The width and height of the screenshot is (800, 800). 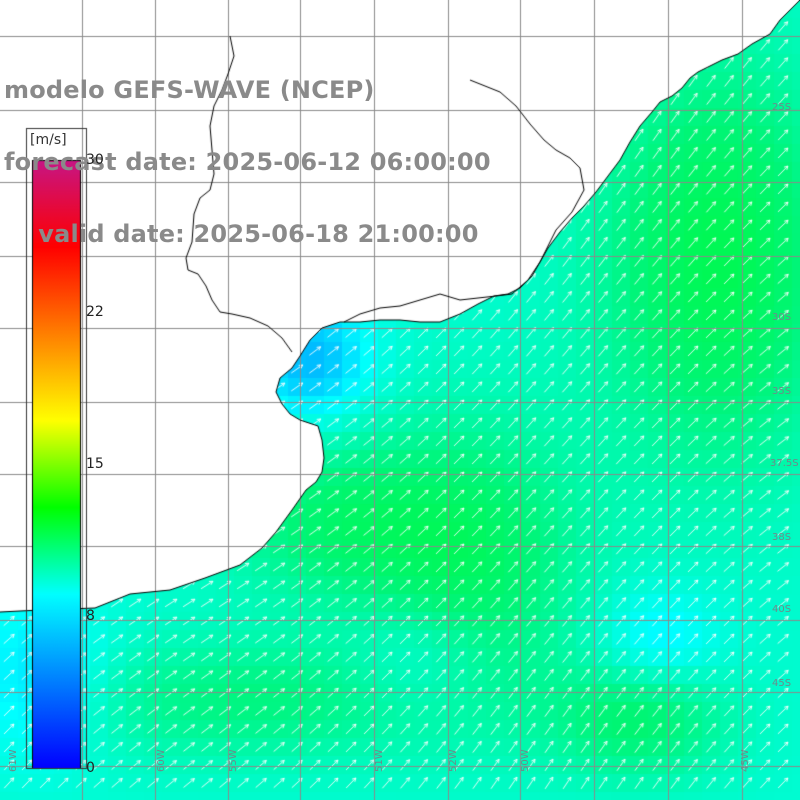 What do you see at coordinates (90, 768) in the screenshot?
I see `legend-tick-0: 0` at bounding box center [90, 768].